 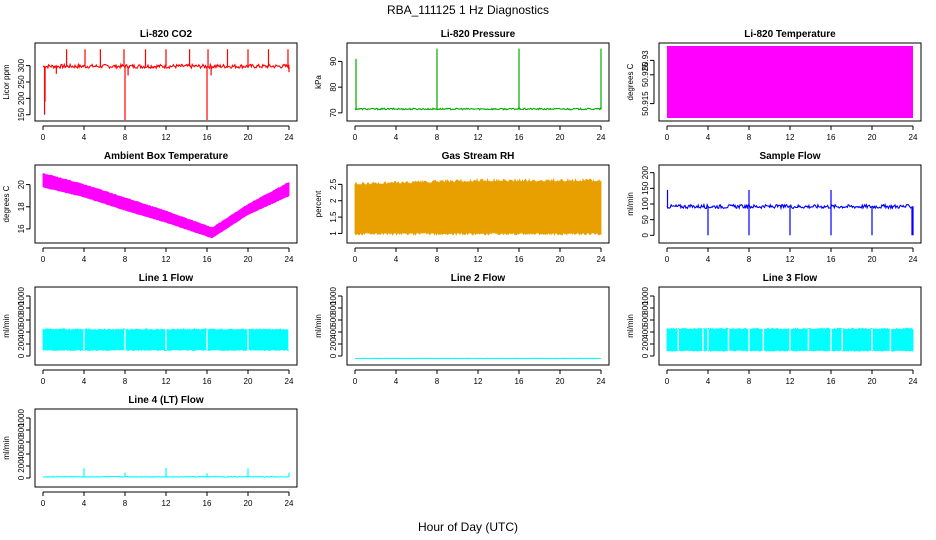 What do you see at coordinates (478, 109) in the screenshot?
I see `data-line` at bounding box center [478, 109].